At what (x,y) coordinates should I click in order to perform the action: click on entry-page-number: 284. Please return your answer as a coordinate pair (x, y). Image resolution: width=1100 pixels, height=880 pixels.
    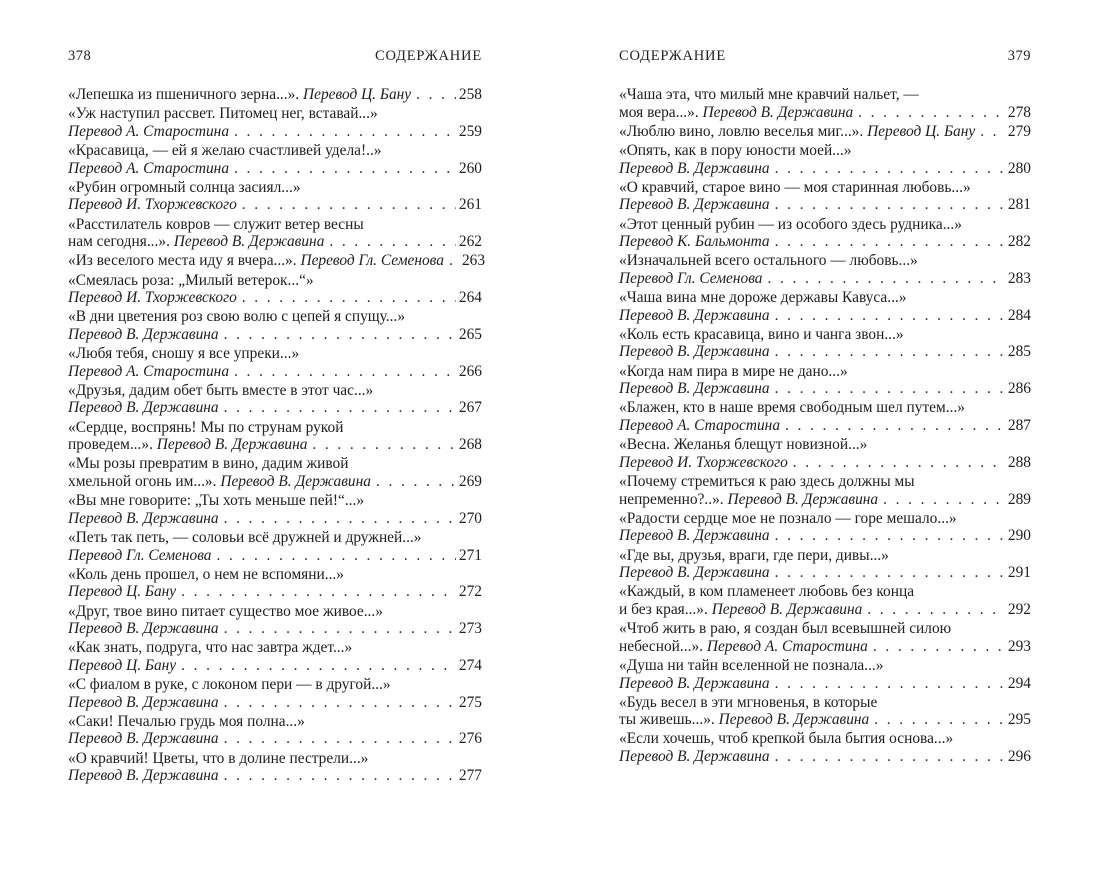
    Looking at the image, I should click on (1019, 315).